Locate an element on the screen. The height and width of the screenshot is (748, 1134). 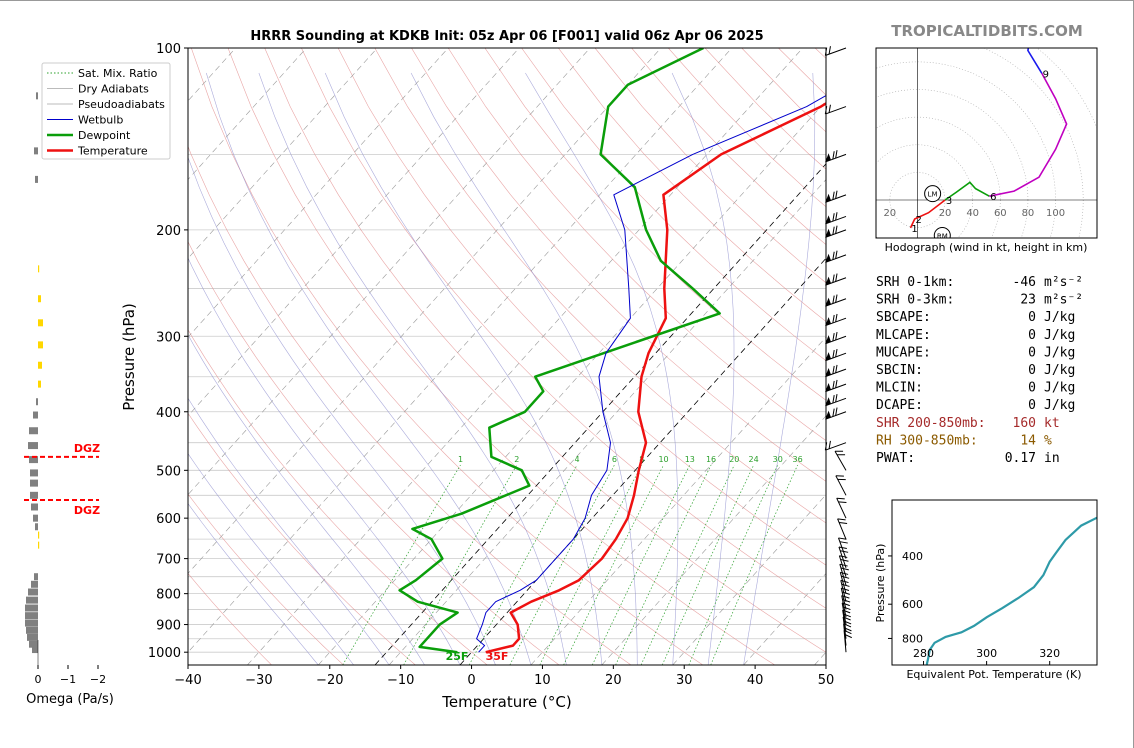
mixing-ratio-label: 36 is located at coordinates (798, 459).